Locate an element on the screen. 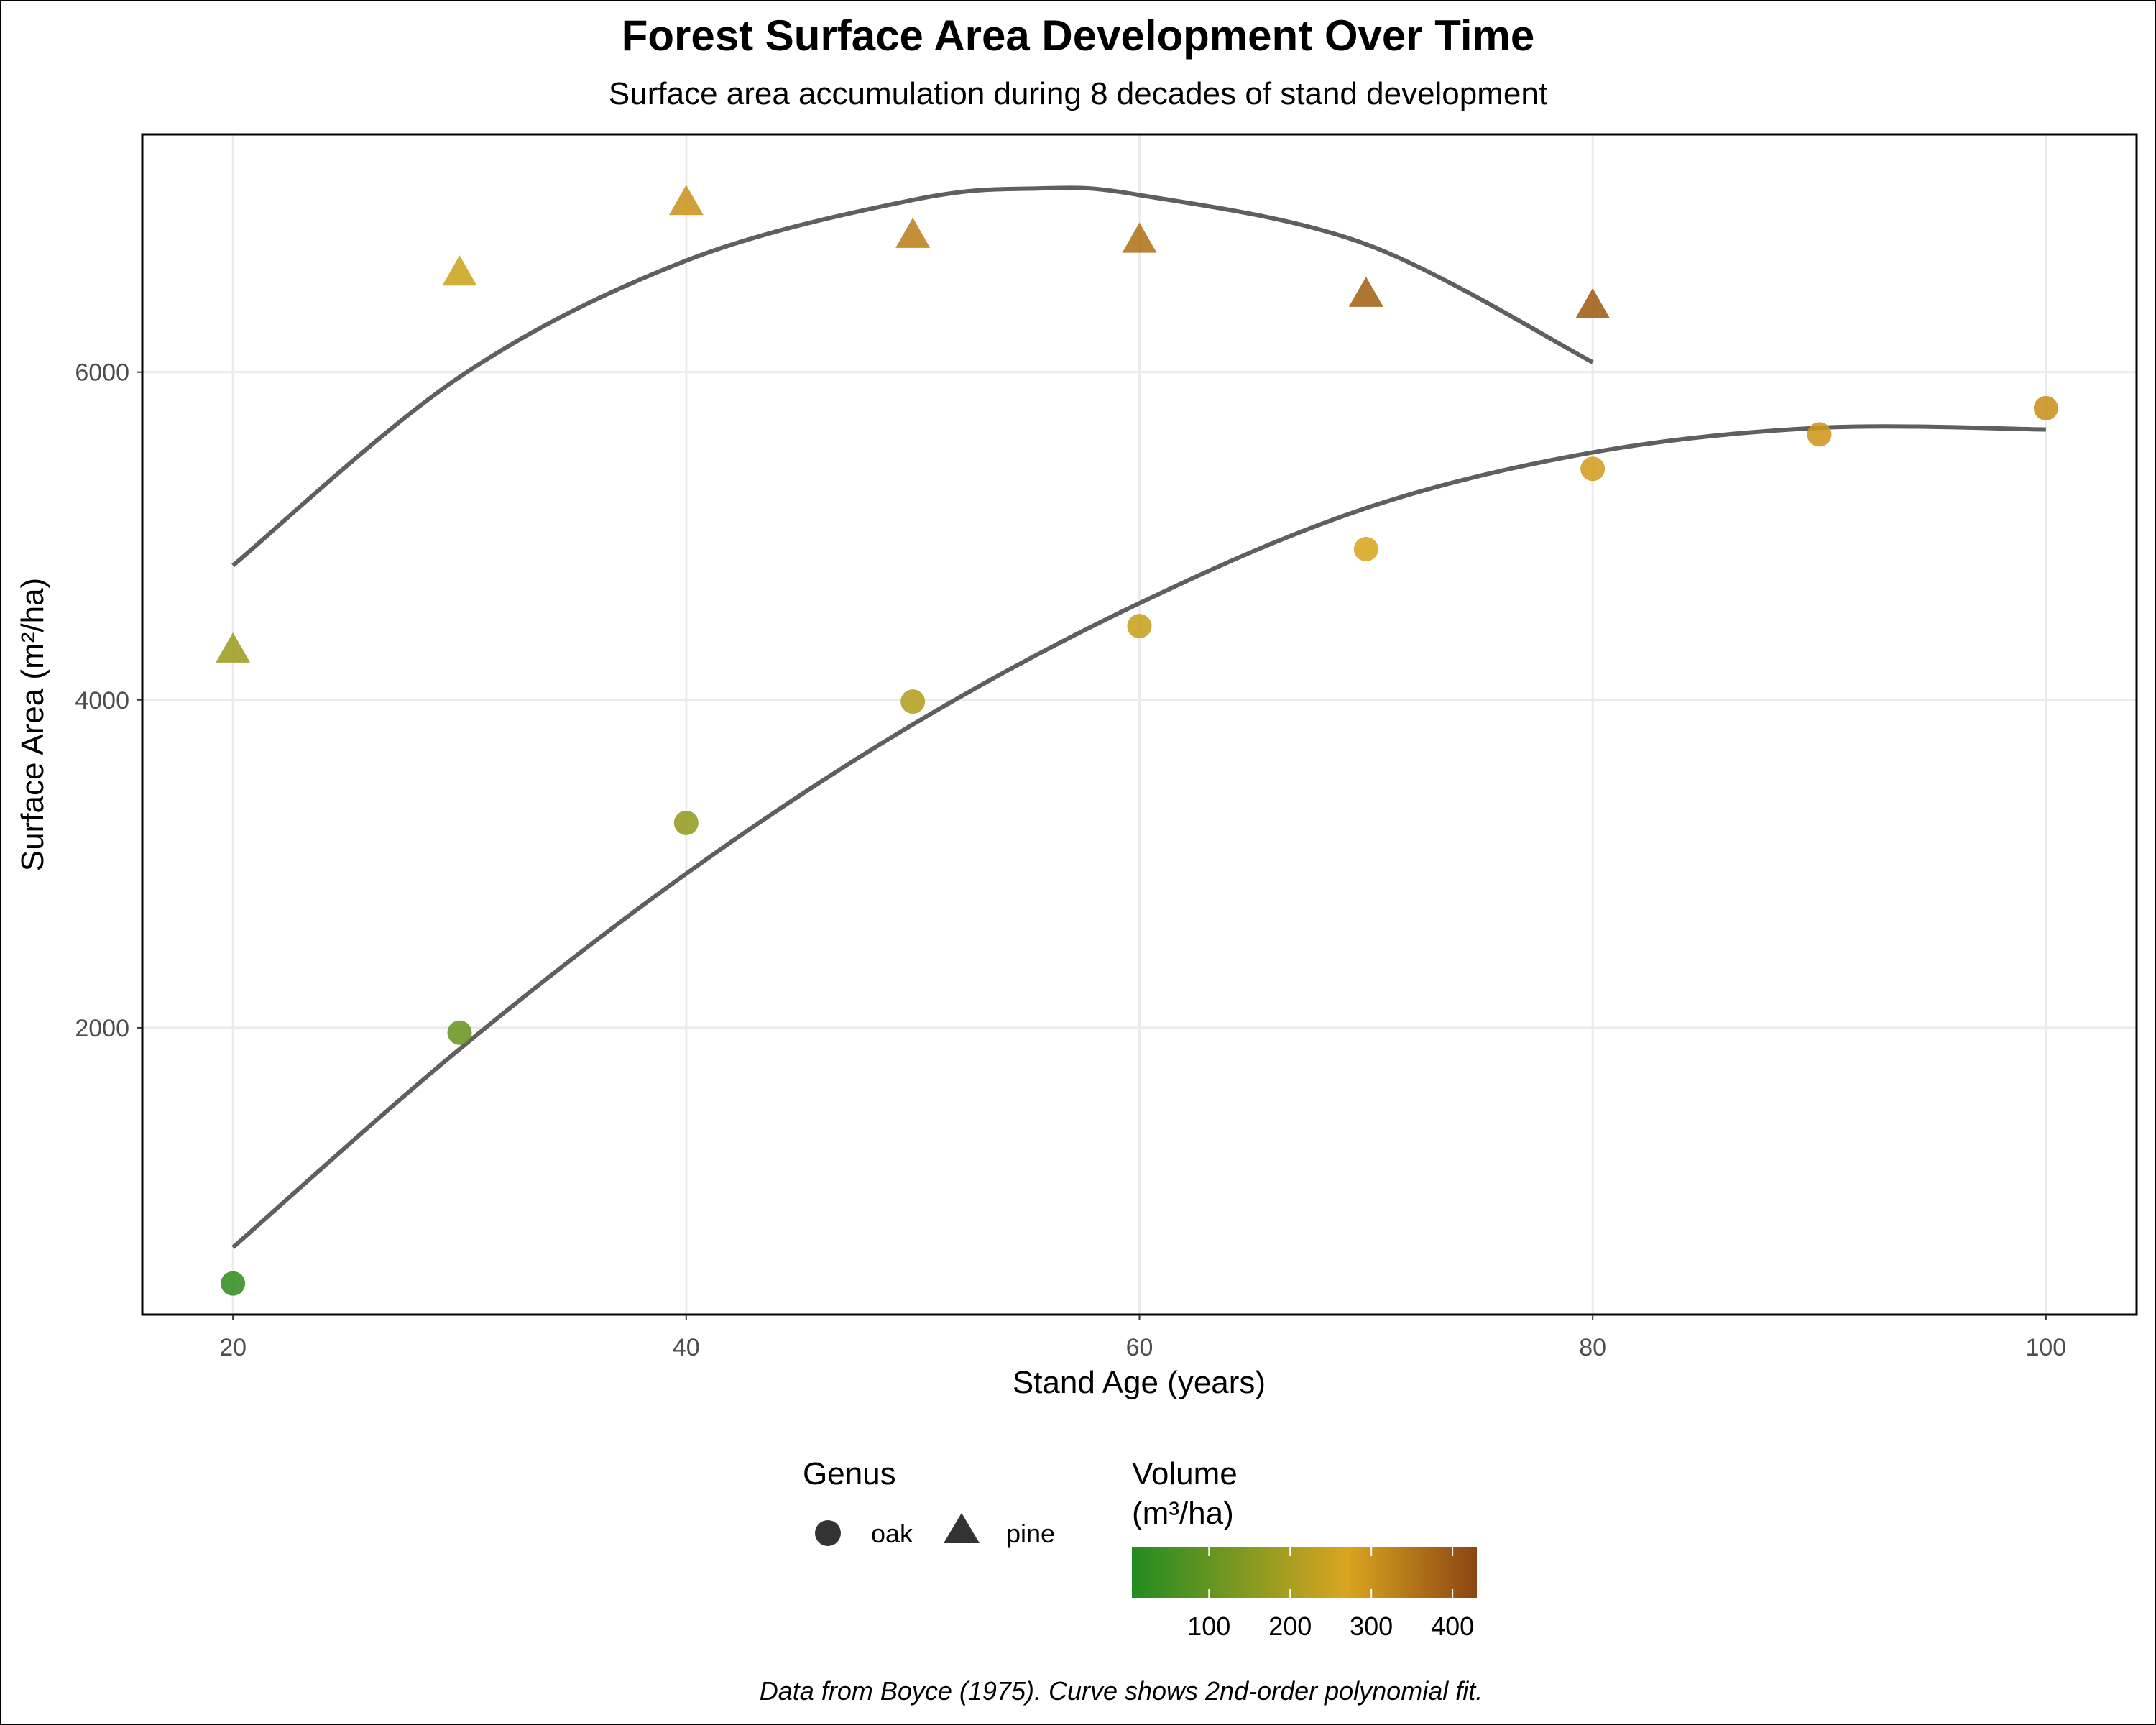  x-tick-label: 100 is located at coordinates (2045, 1347).